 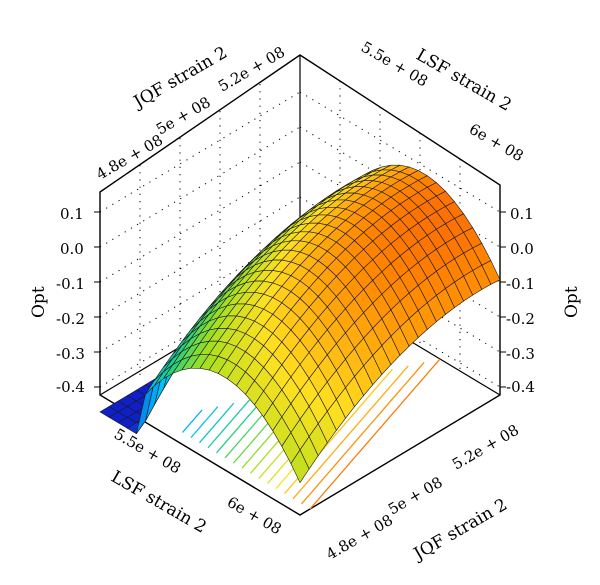 What do you see at coordinates (180, 78) in the screenshot?
I see `jqf-axis-label-top: JQF strain 2` at bounding box center [180, 78].